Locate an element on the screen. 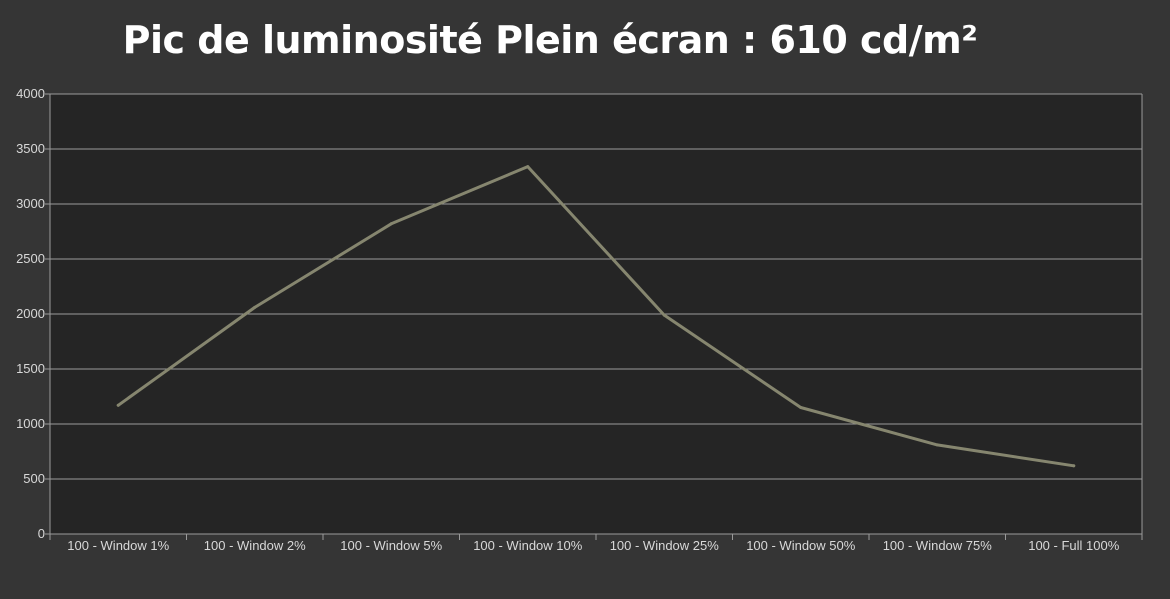 The width and height of the screenshot is (1170, 599). x-tick-label: 100 - Window 1% is located at coordinates (118, 545).